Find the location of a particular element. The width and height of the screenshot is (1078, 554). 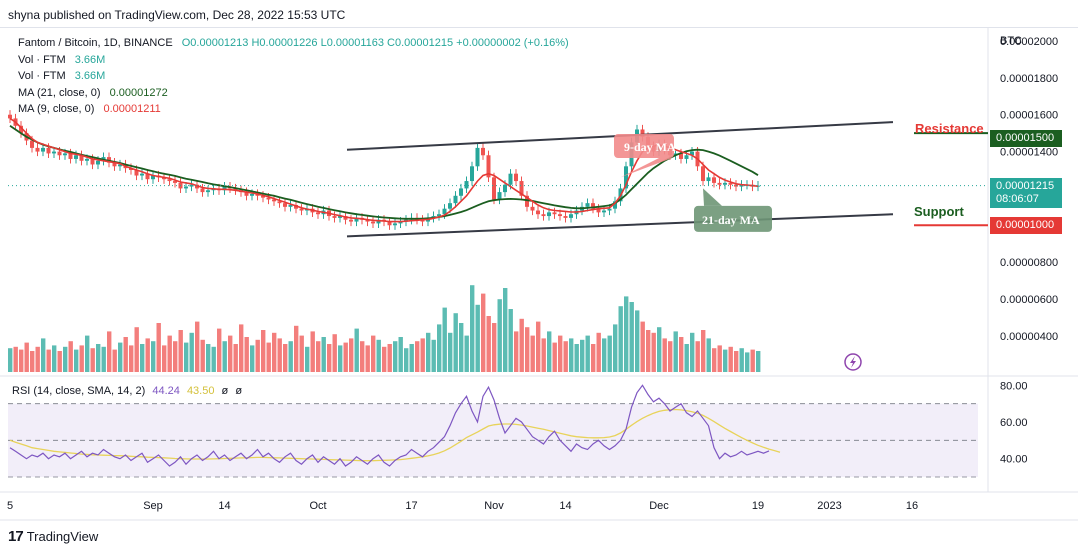

tradingview-logo-icon: 17 is located at coordinates (16, 536).